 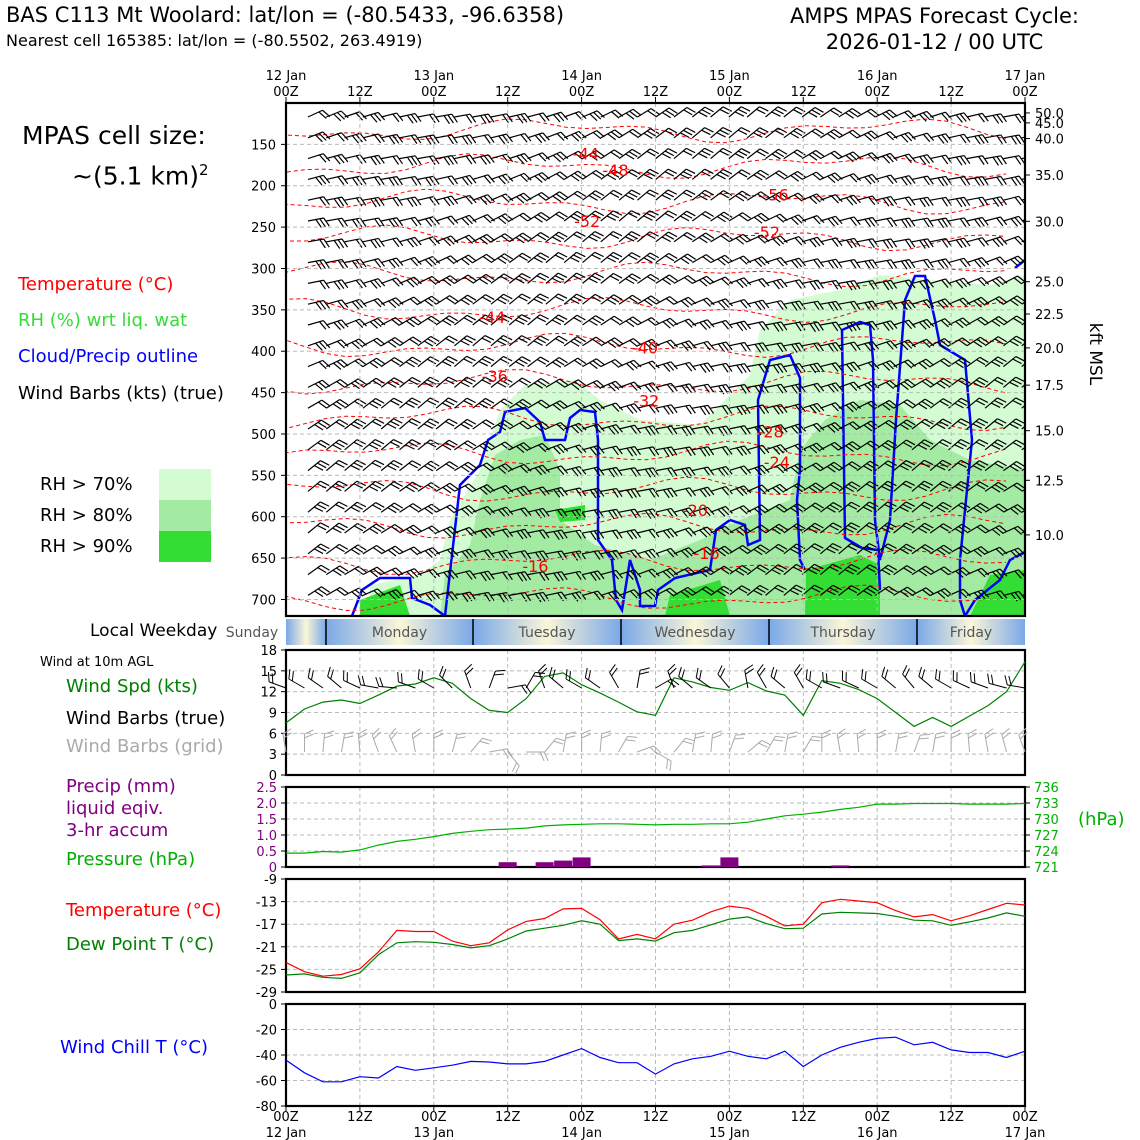 I want to click on cell-size-line1: MPAS cell size:, so click(x=114, y=135).